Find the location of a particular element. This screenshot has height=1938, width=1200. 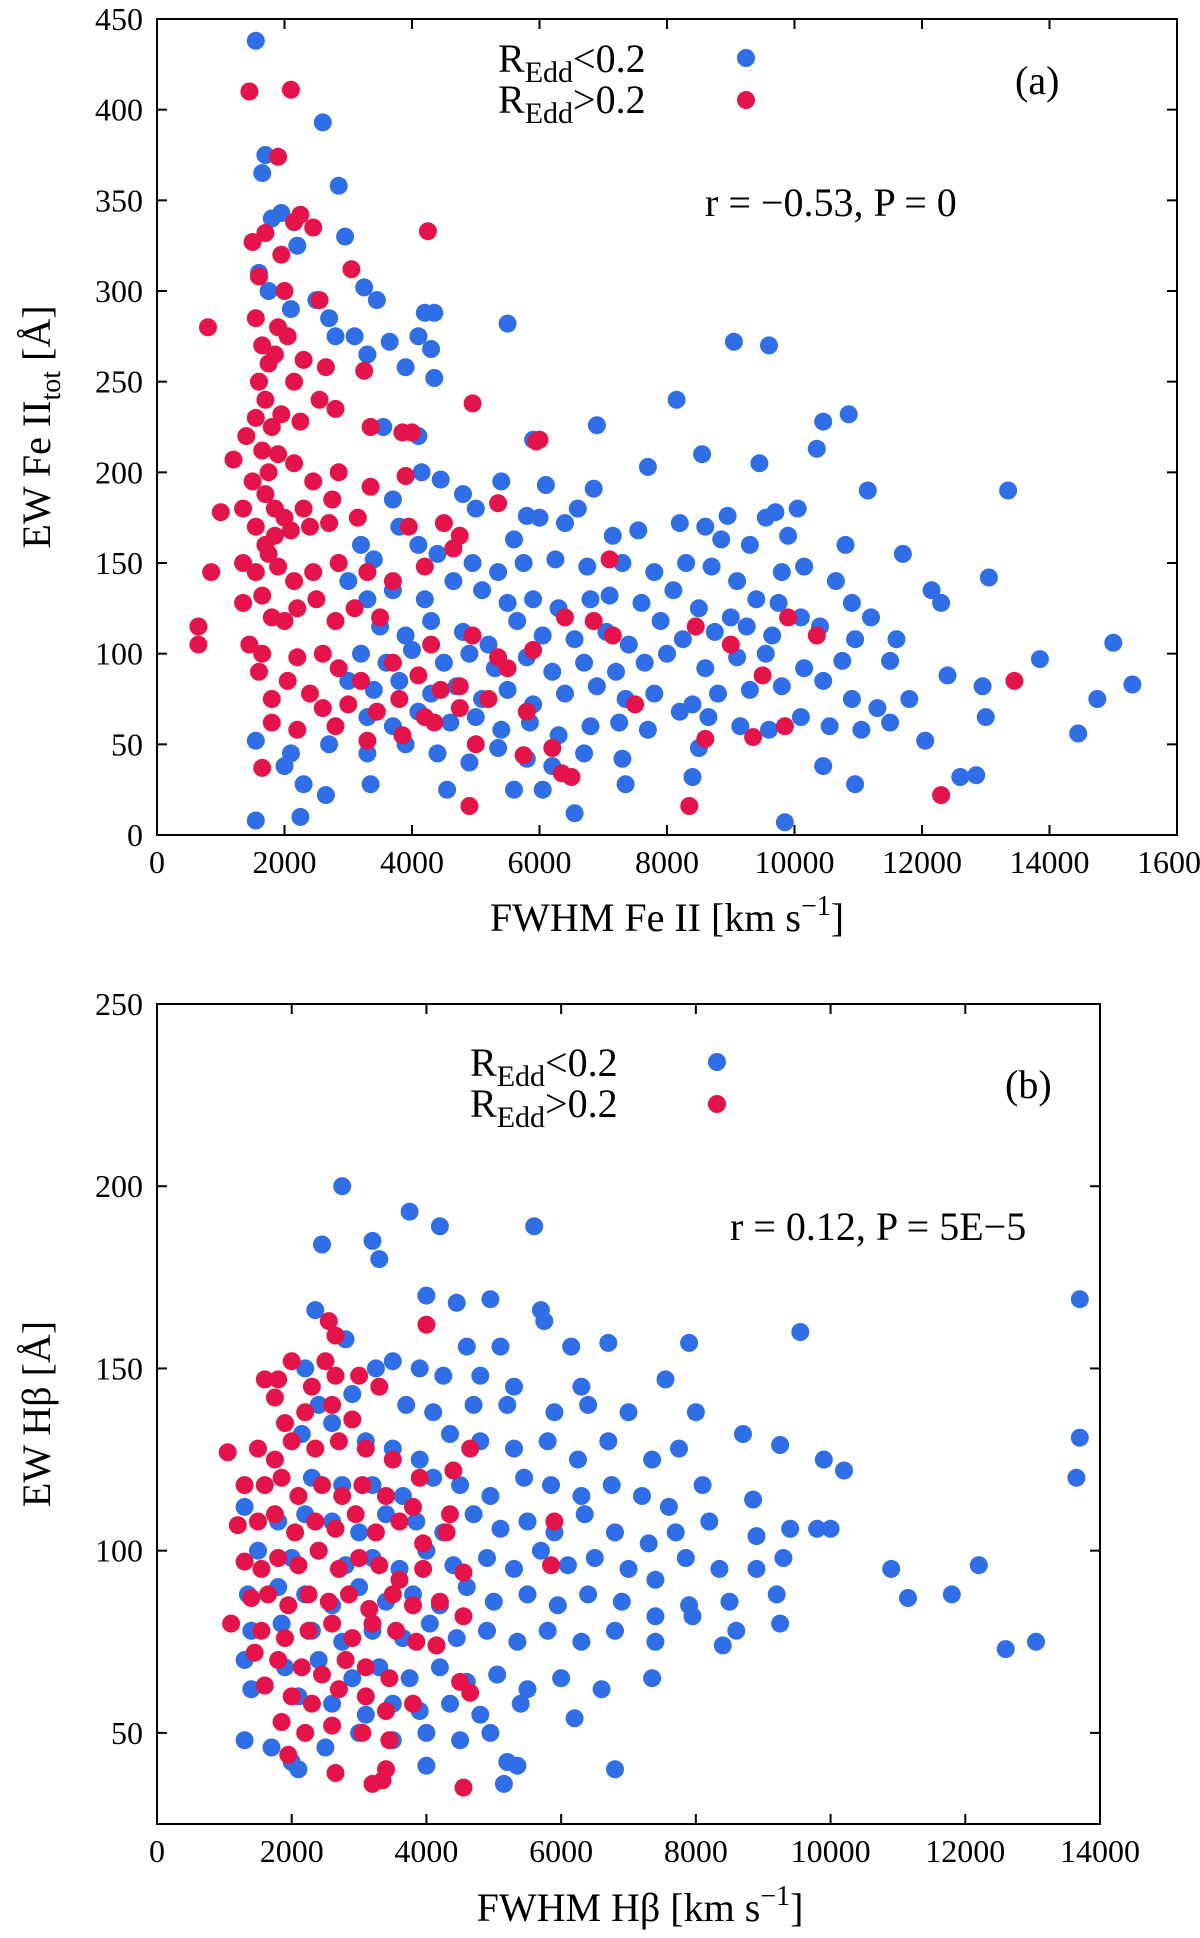

panel-b-x-tick-label: 14000 is located at coordinates (1100, 1851).